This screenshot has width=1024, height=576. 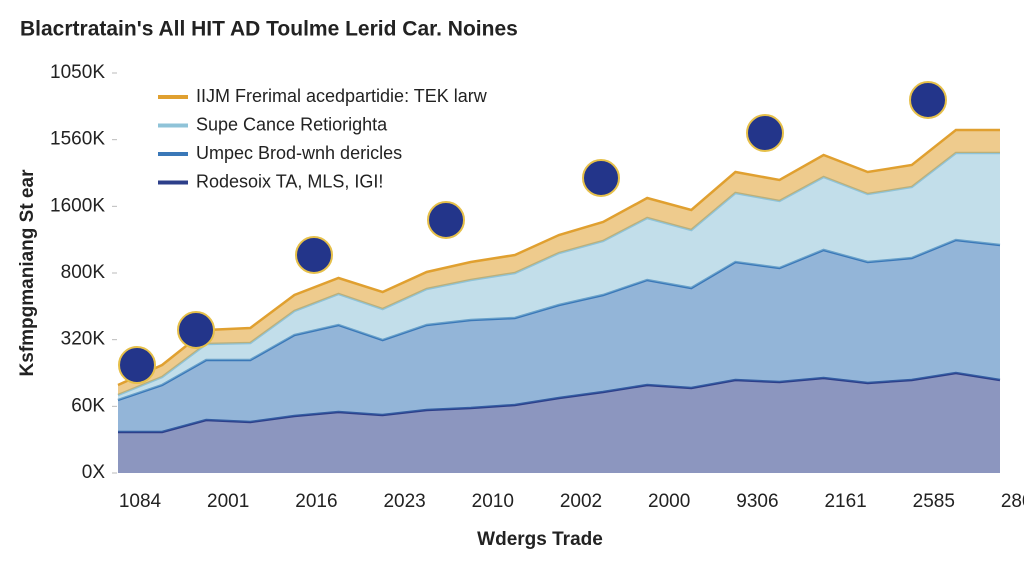 What do you see at coordinates (27, 273) in the screenshot?
I see `y-axis-label: Ksfmpgmaniang St ear` at bounding box center [27, 273].